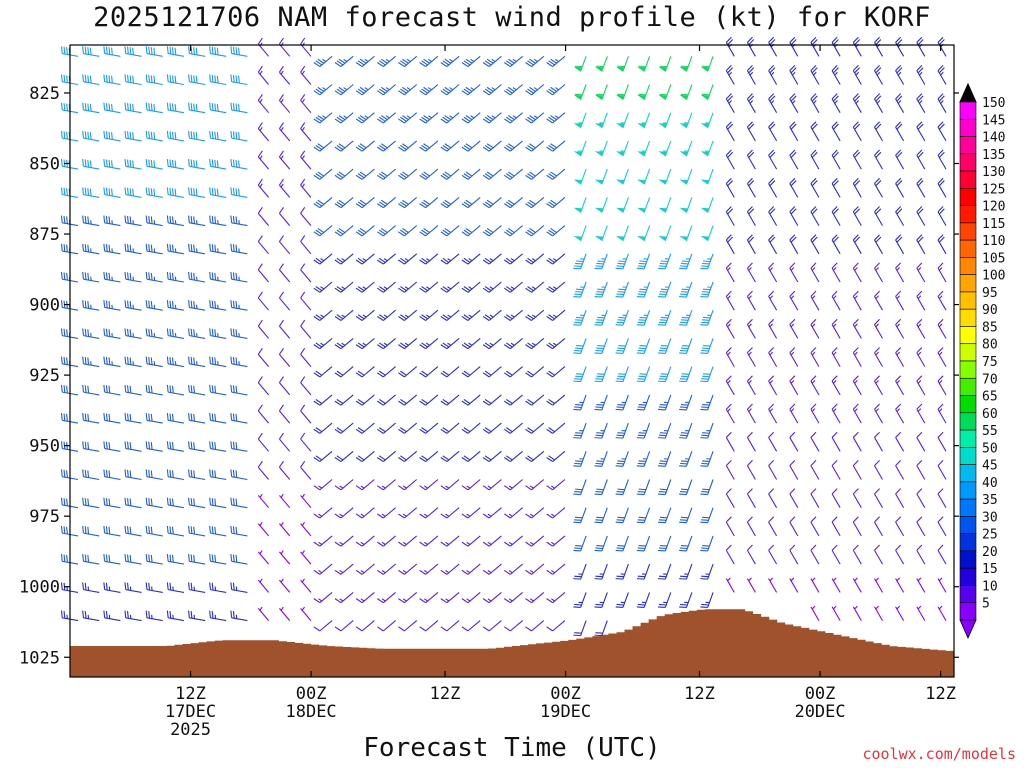 Image resolution: width=1024 pixels, height=768 pixels. Describe the element at coordinates (990, 552) in the screenshot. I see `colorbar-label: 20` at that location.